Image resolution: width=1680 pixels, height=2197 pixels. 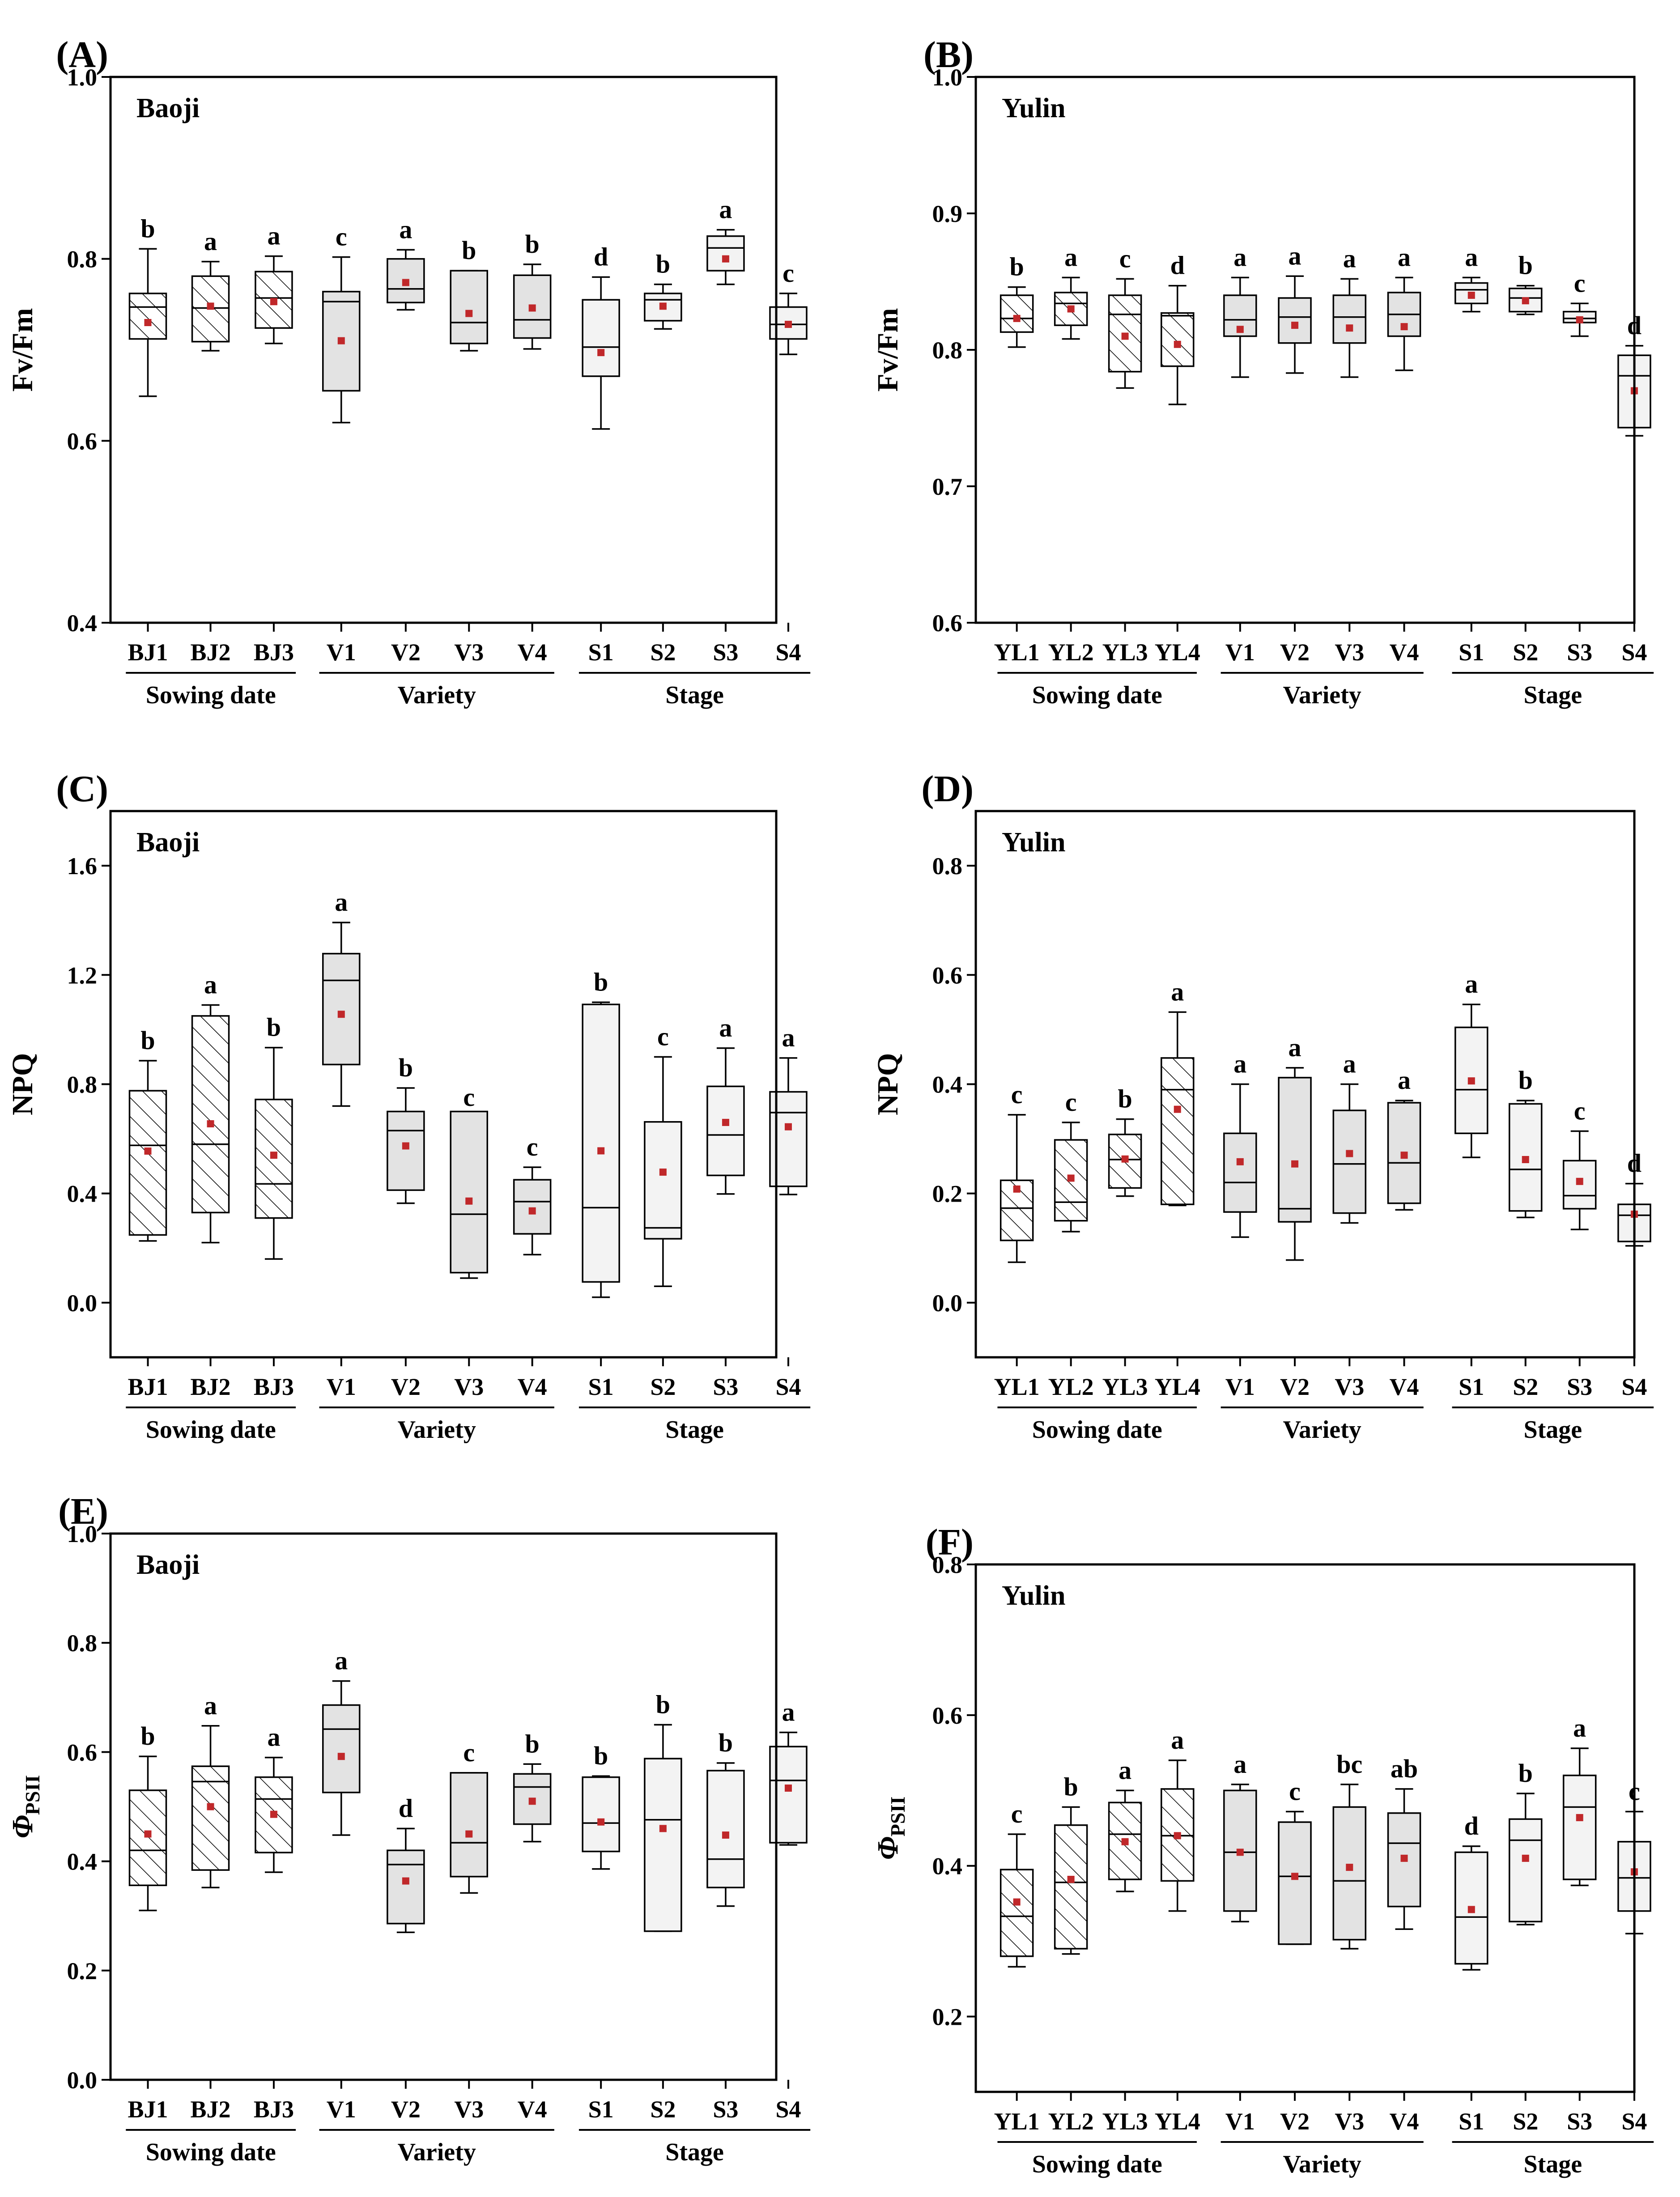 What do you see at coordinates (1071, 1244) in the screenshot?
I see `box-yl2: c YL2` at bounding box center [1071, 1244].